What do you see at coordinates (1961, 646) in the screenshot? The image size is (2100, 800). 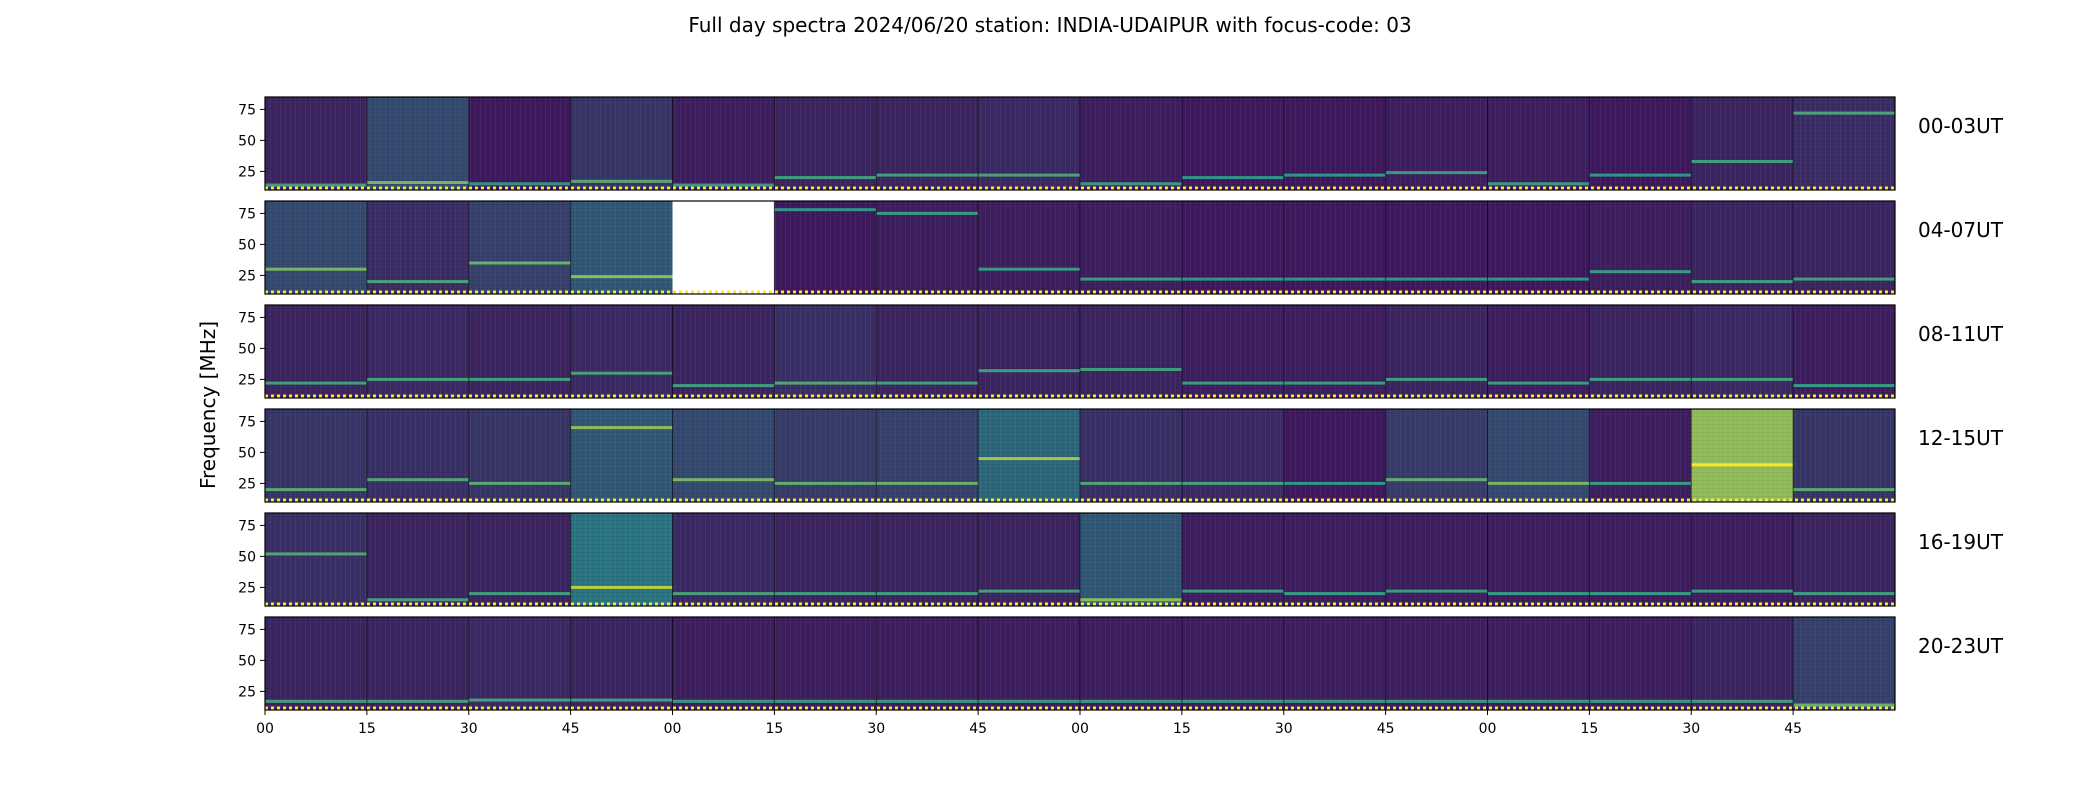 I see `row-time-label: 20-23UT` at bounding box center [1961, 646].